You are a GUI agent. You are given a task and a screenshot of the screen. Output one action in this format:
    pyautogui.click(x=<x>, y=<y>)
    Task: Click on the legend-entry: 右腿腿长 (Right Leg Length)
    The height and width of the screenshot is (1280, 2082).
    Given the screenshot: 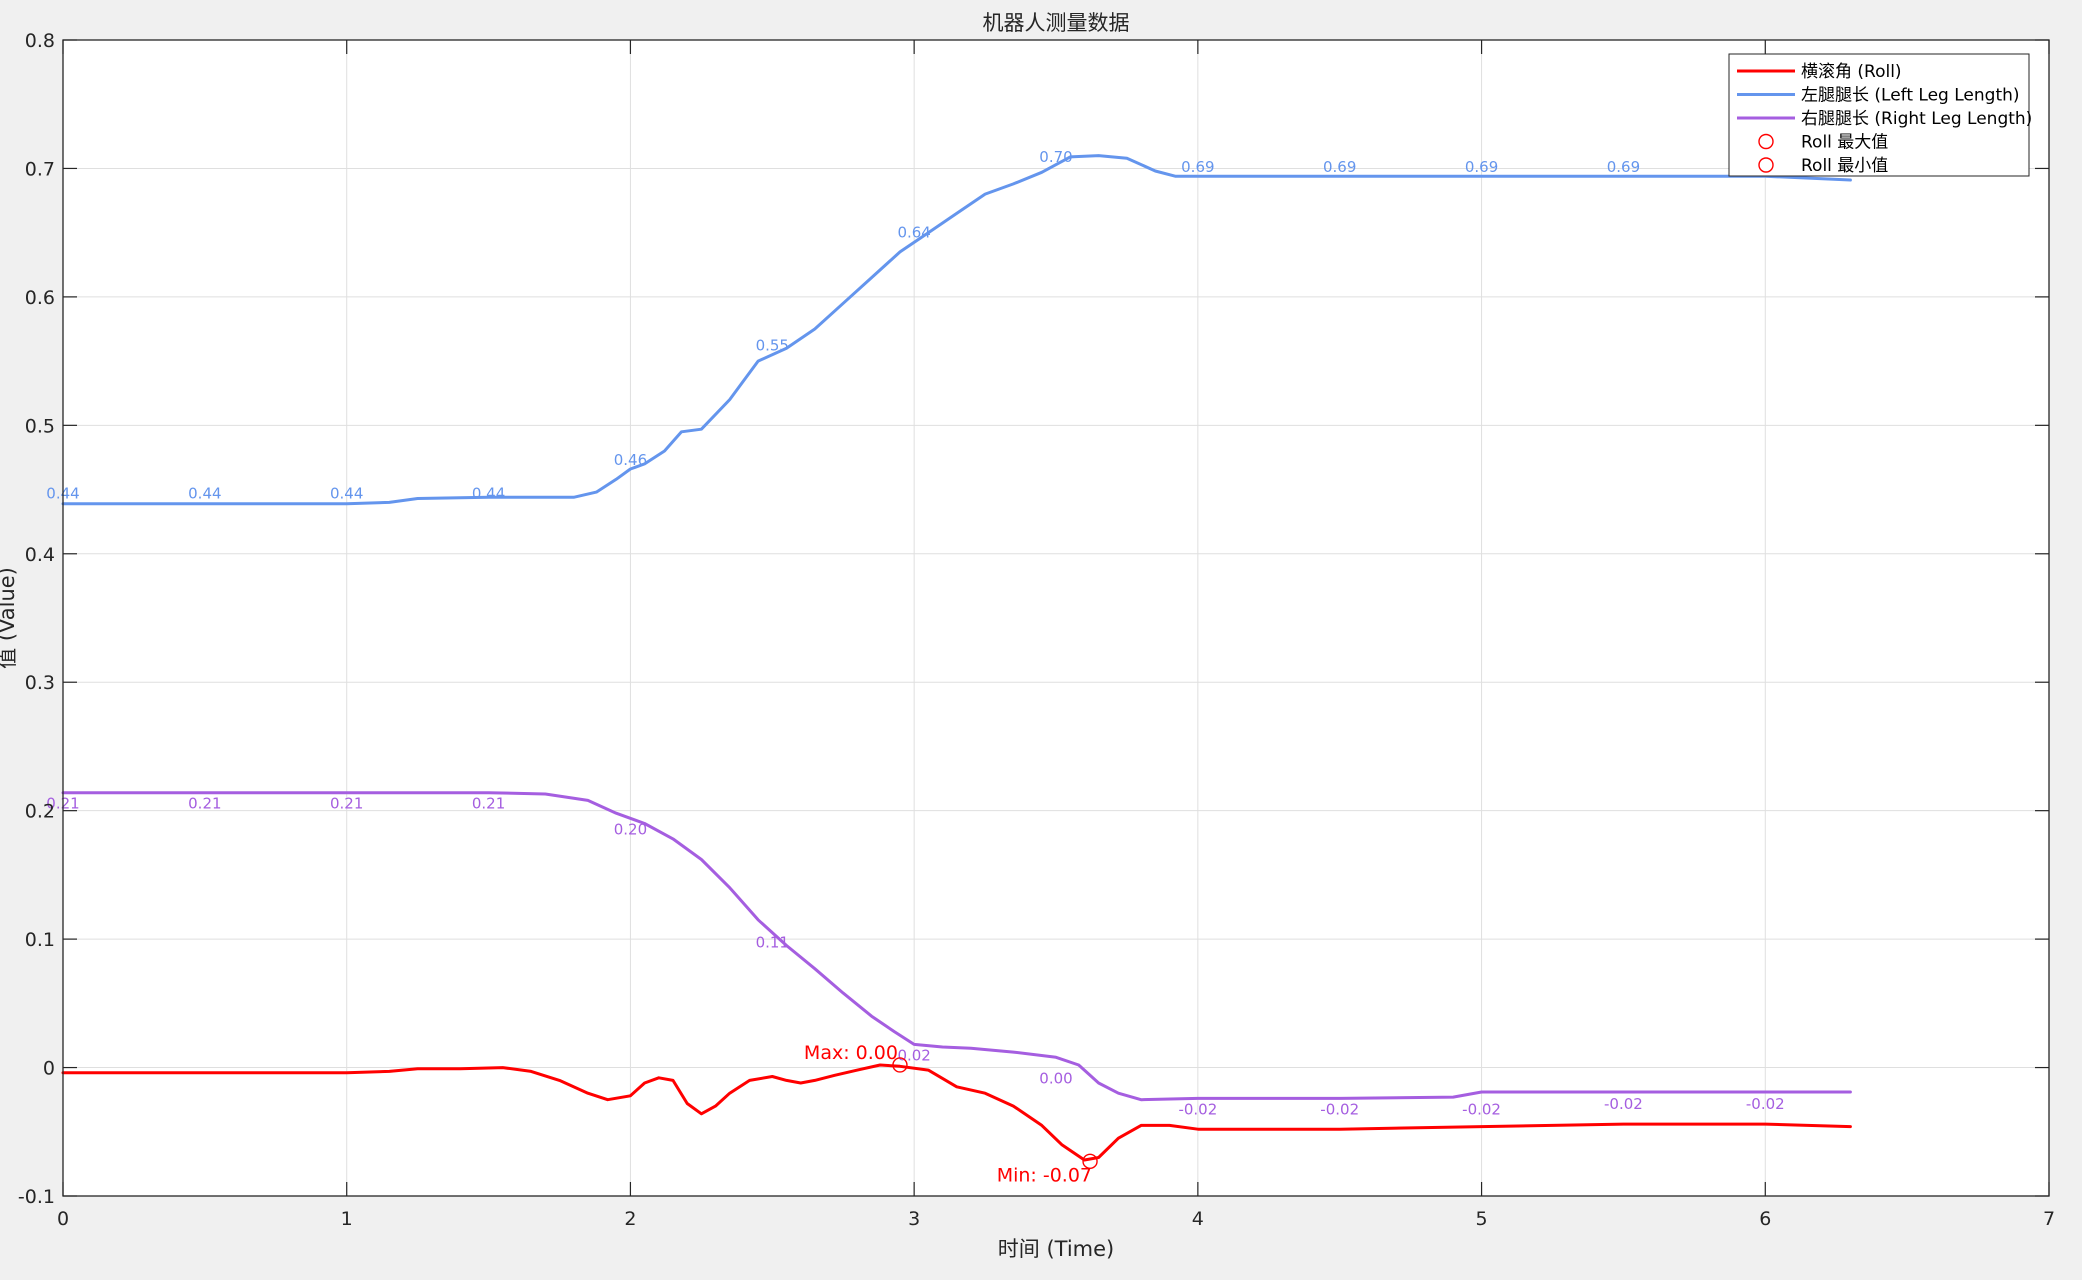 What is the action you would take?
    pyautogui.click(x=1916, y=119)
    